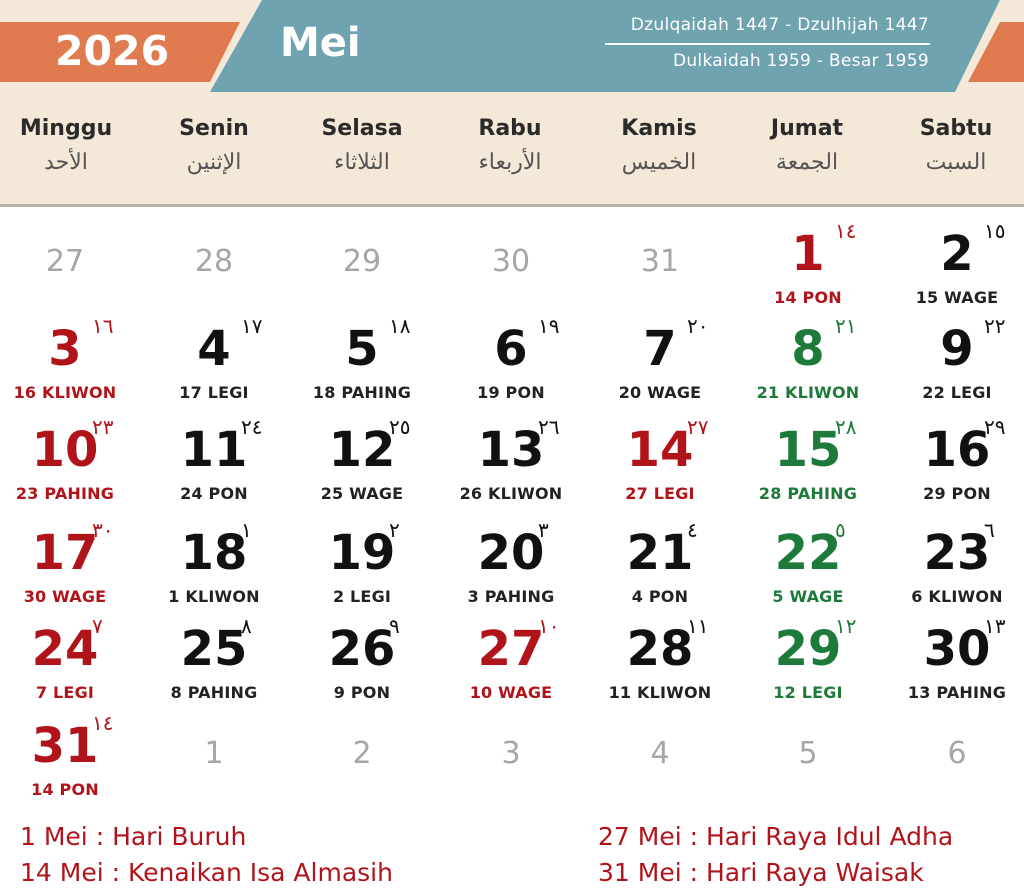 This screenshot has height=892, width=1024. Describe the element at coordinates (223, 265) in the screenshot. I see `day-cell-outside-month: 28` at that location.